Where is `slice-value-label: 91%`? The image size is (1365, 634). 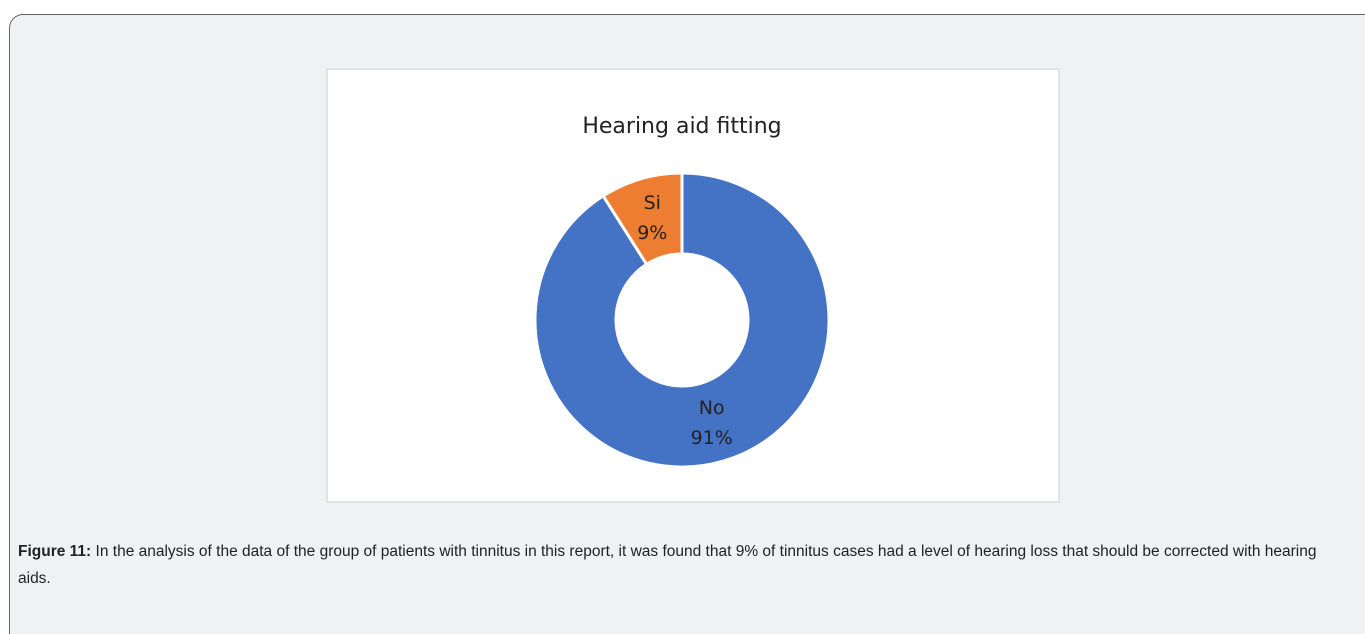
slice-value-label: 91% is located at coordinates (712, 438).